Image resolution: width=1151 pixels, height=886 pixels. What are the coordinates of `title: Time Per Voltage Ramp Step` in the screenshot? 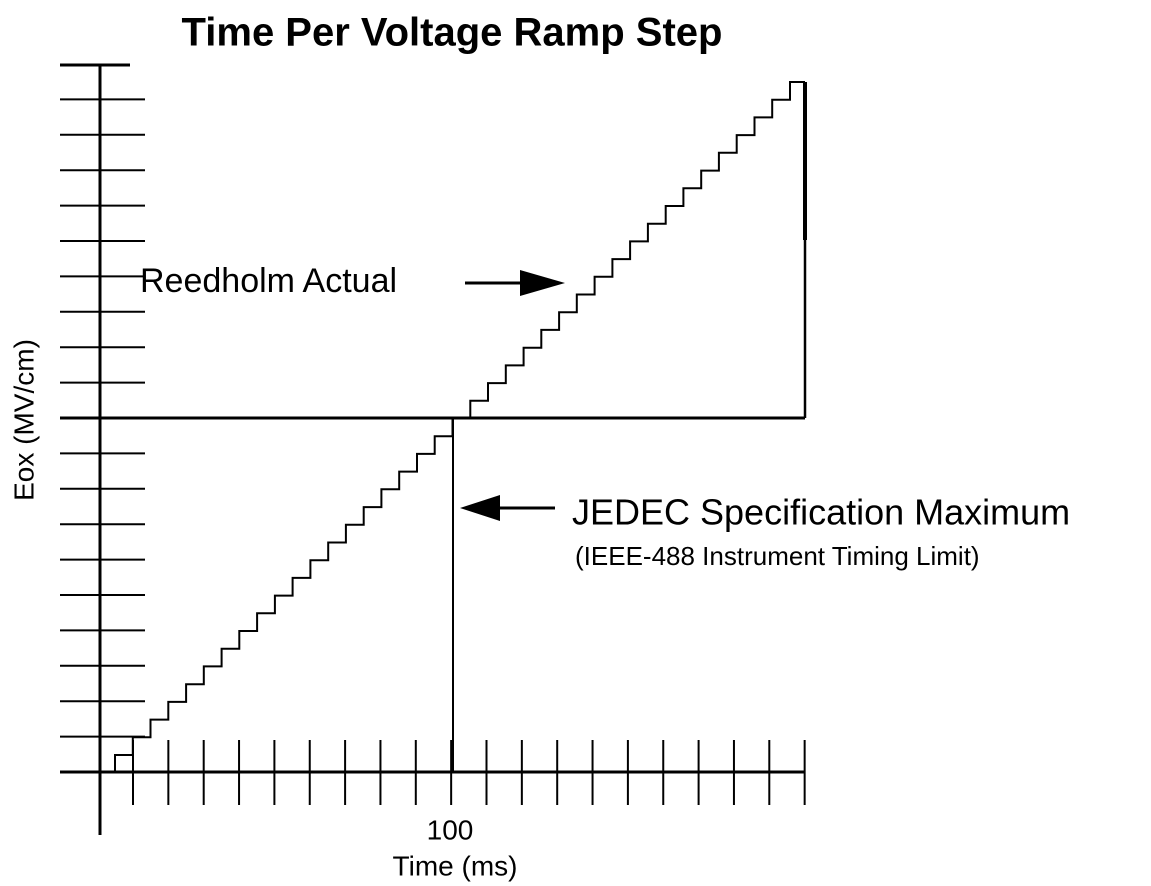 It's located at (452, 33).